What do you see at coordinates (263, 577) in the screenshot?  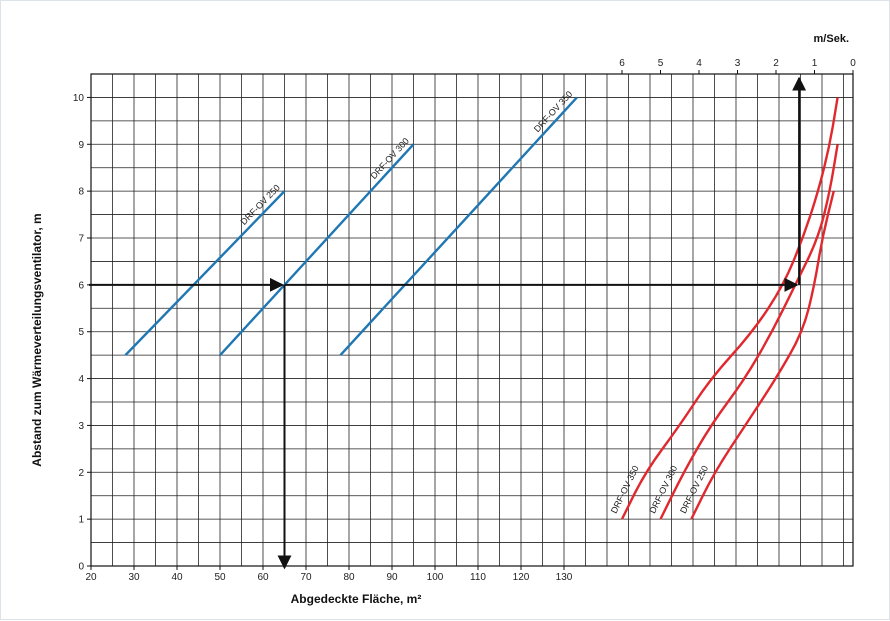 I see `x-tick-label: 60` at bounding box center [263, 577].